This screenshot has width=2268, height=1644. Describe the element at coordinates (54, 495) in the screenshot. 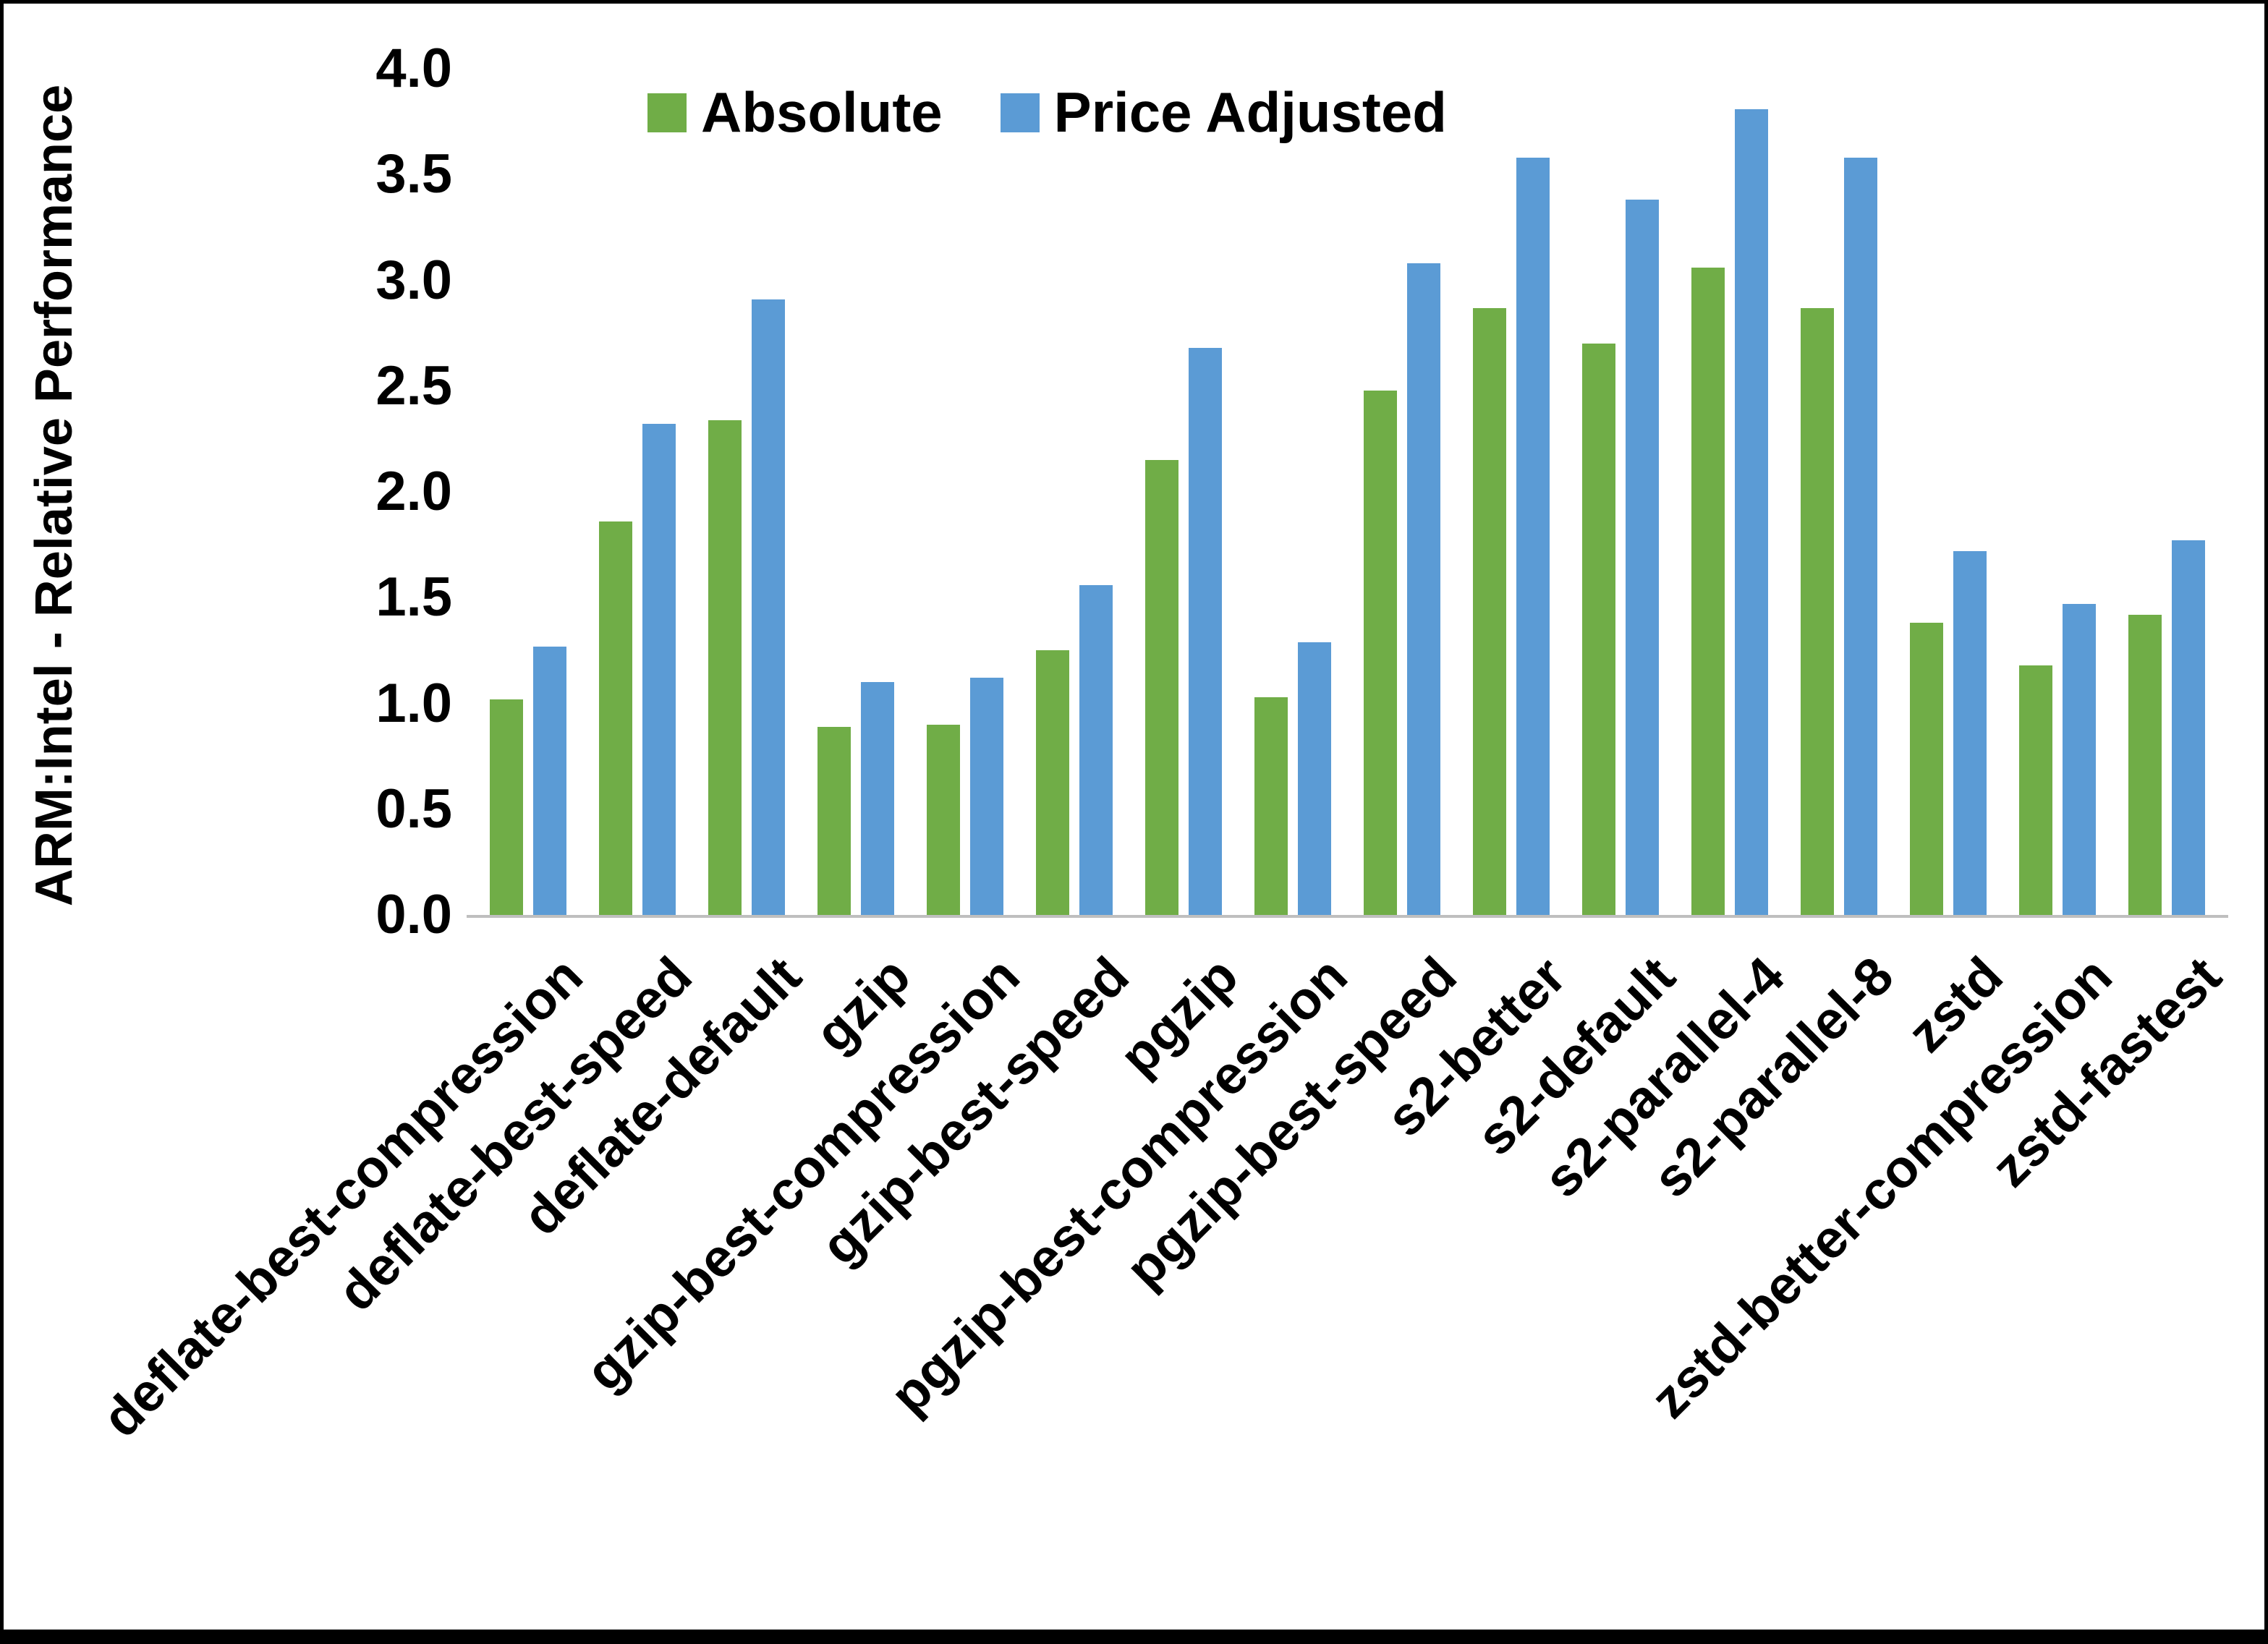

I see `y-axis-title: ARM:Intel - Relative Performance` at that location.